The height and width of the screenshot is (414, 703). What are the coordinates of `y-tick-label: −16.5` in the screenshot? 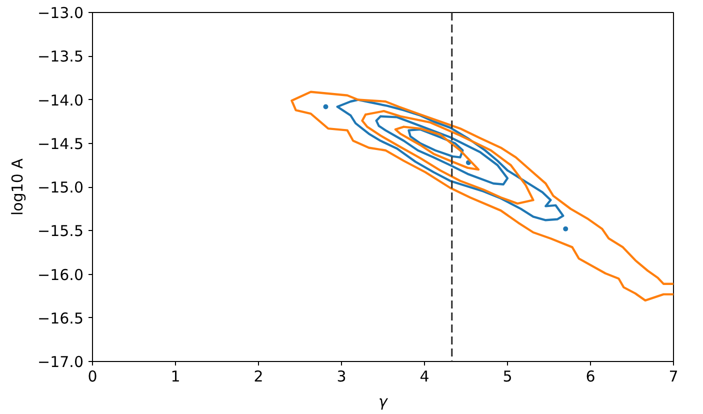 It's located at (61, 318).